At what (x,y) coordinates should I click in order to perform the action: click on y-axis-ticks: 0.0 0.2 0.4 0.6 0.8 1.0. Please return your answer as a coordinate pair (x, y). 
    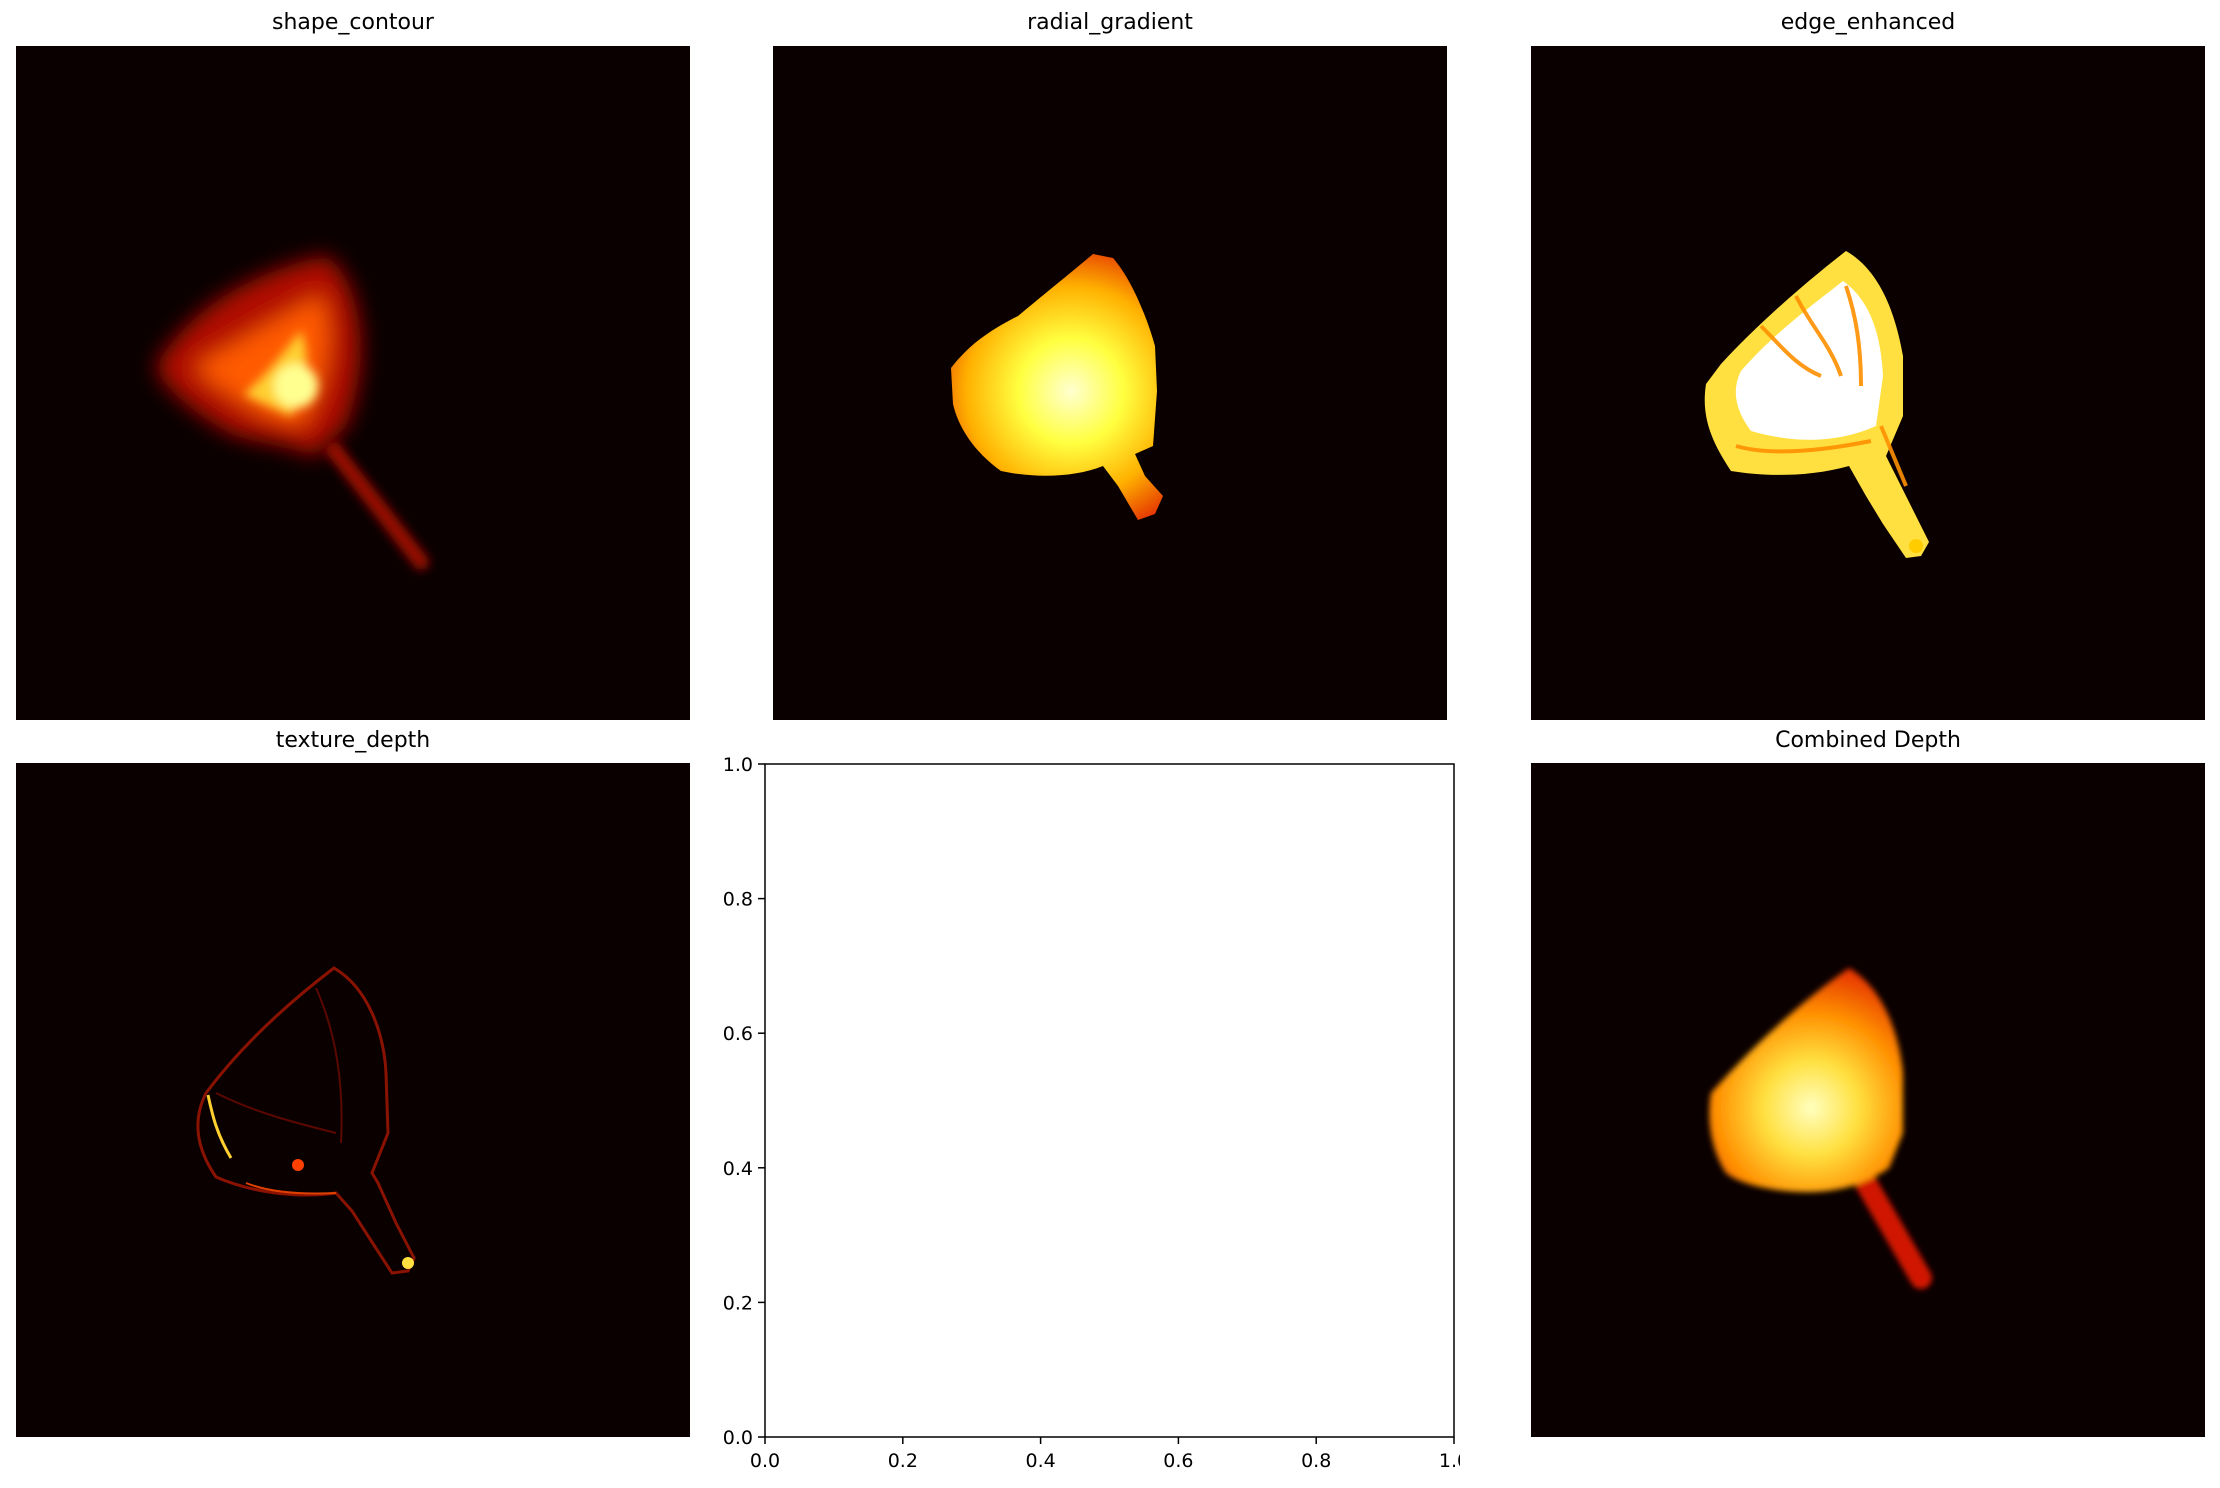
    Looking at the image, I should click on (744, 1101).